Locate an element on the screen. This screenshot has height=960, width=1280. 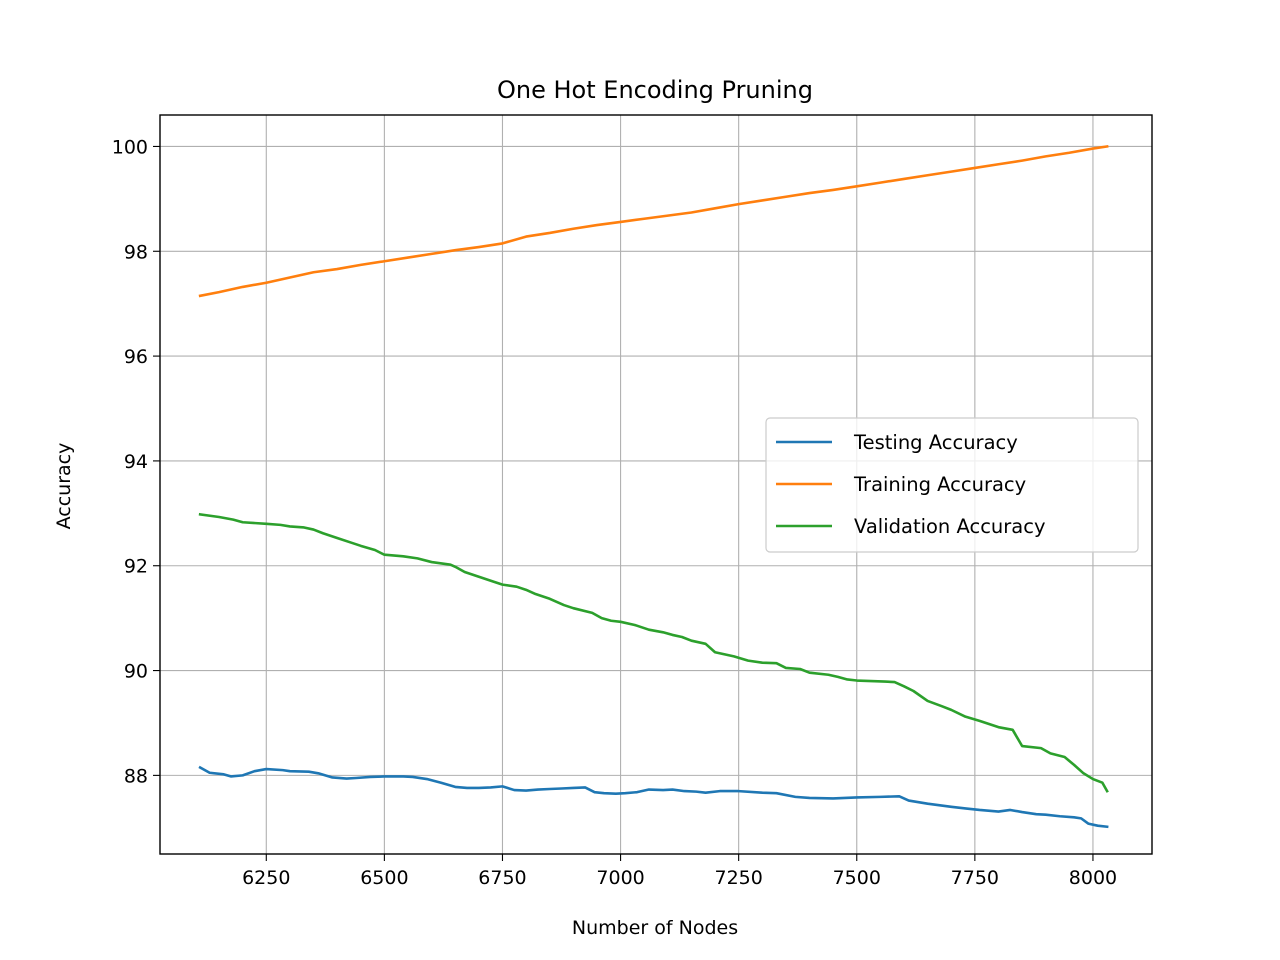
series-line-training-accuracy is located at coordinates (653, 221).